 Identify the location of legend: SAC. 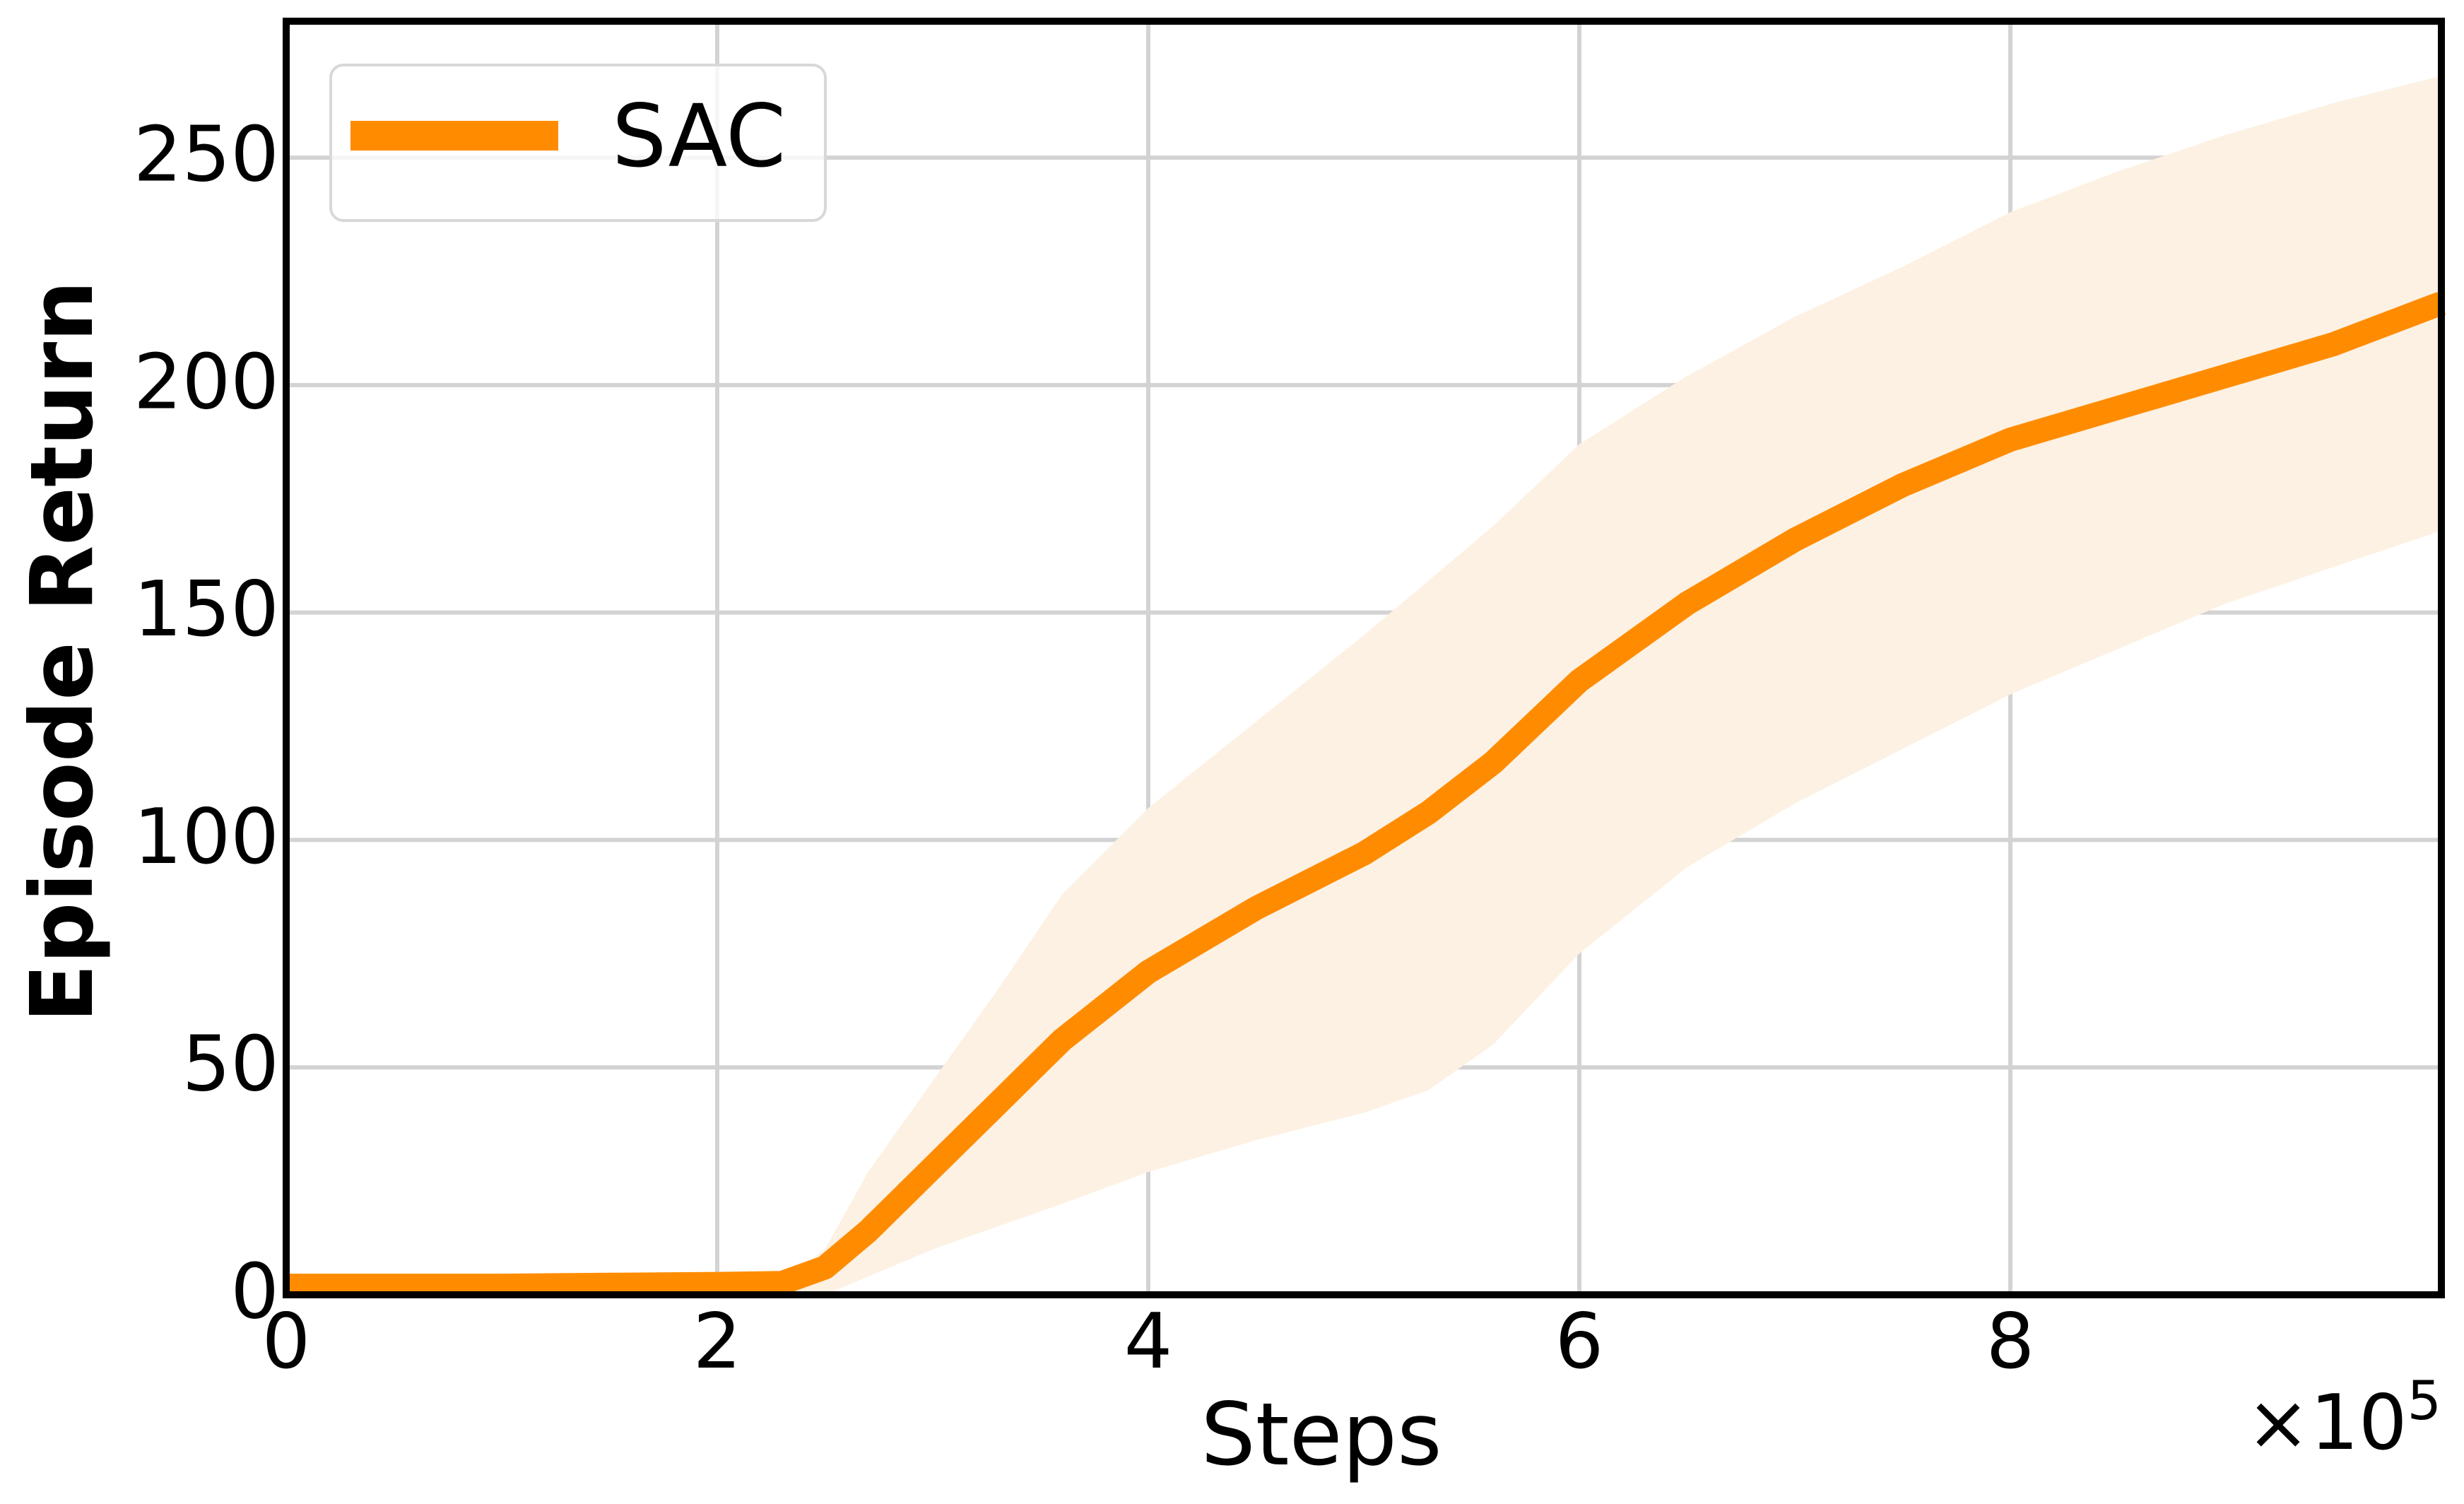
(578, 143).